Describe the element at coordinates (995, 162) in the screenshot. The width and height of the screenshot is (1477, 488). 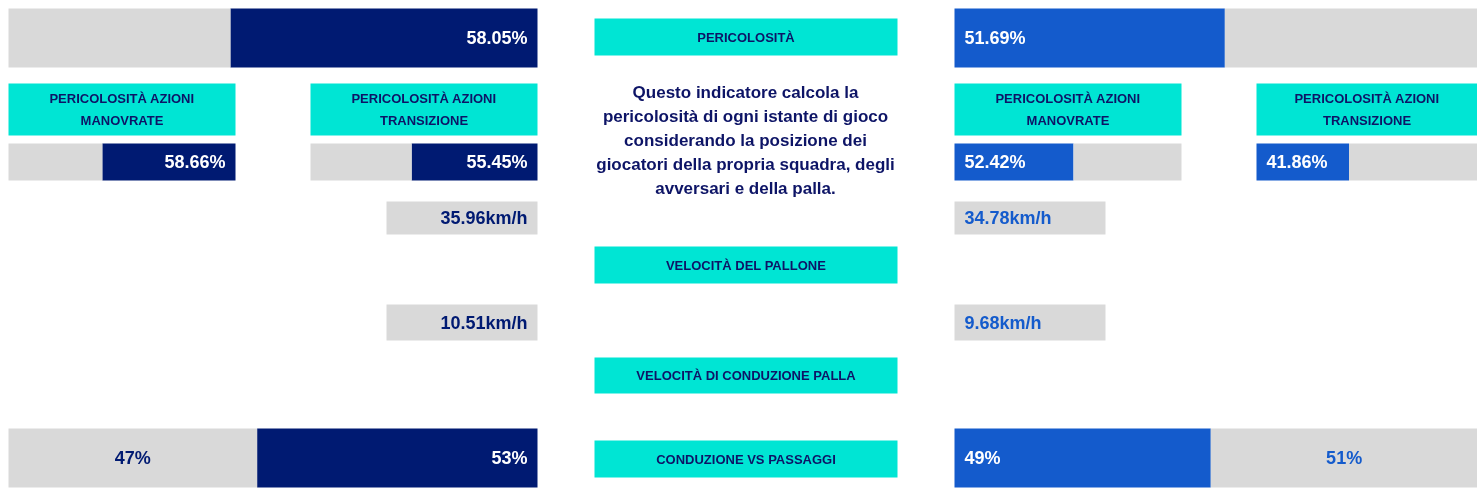
I see `data-label: 52.42%` at that location.